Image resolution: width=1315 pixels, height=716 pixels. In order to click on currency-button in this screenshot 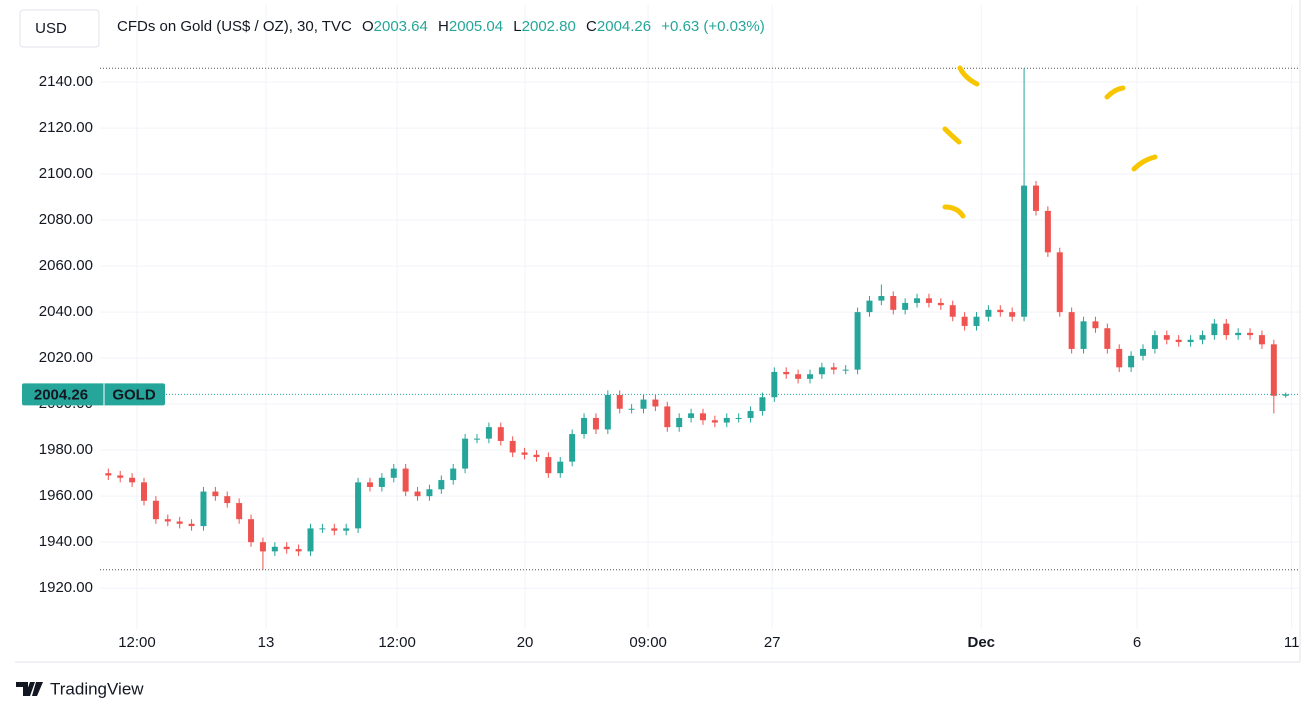, I will do `click(59, 28)`.